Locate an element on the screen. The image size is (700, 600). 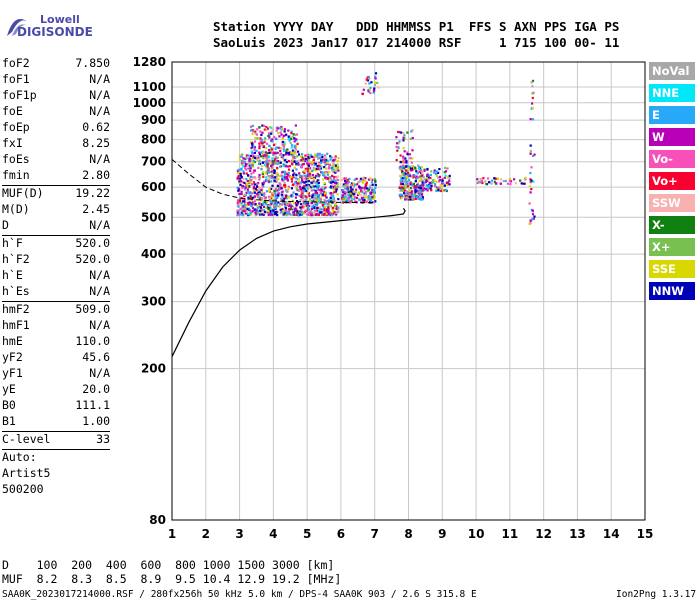
param-name: h`F is located at coordinates (12, 243).